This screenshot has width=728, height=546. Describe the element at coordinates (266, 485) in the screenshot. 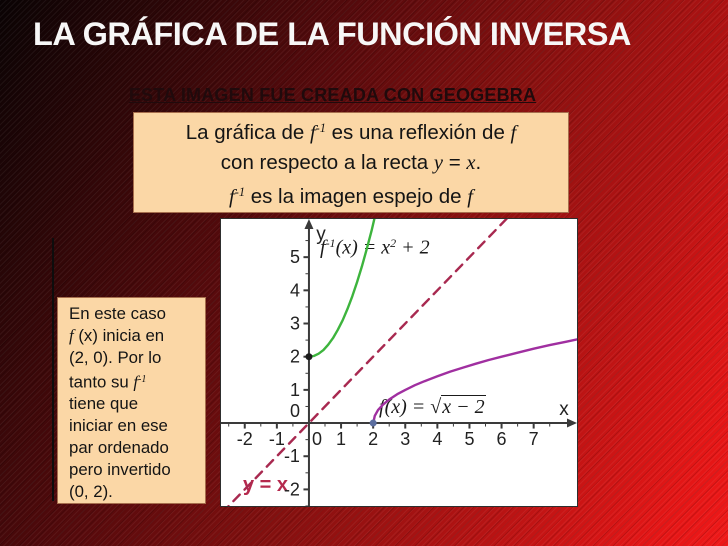

I see `identity-line-label: y = x` at that location.